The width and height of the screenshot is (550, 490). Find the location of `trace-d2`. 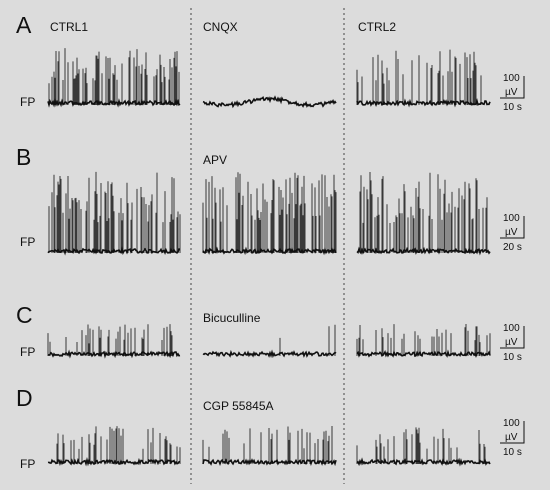

trace-d2 is located at coordinates (269, 446).